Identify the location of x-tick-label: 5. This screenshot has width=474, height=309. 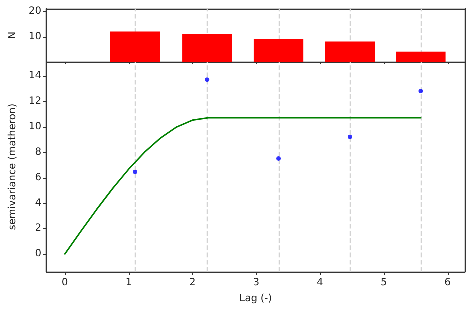
(384, 283).